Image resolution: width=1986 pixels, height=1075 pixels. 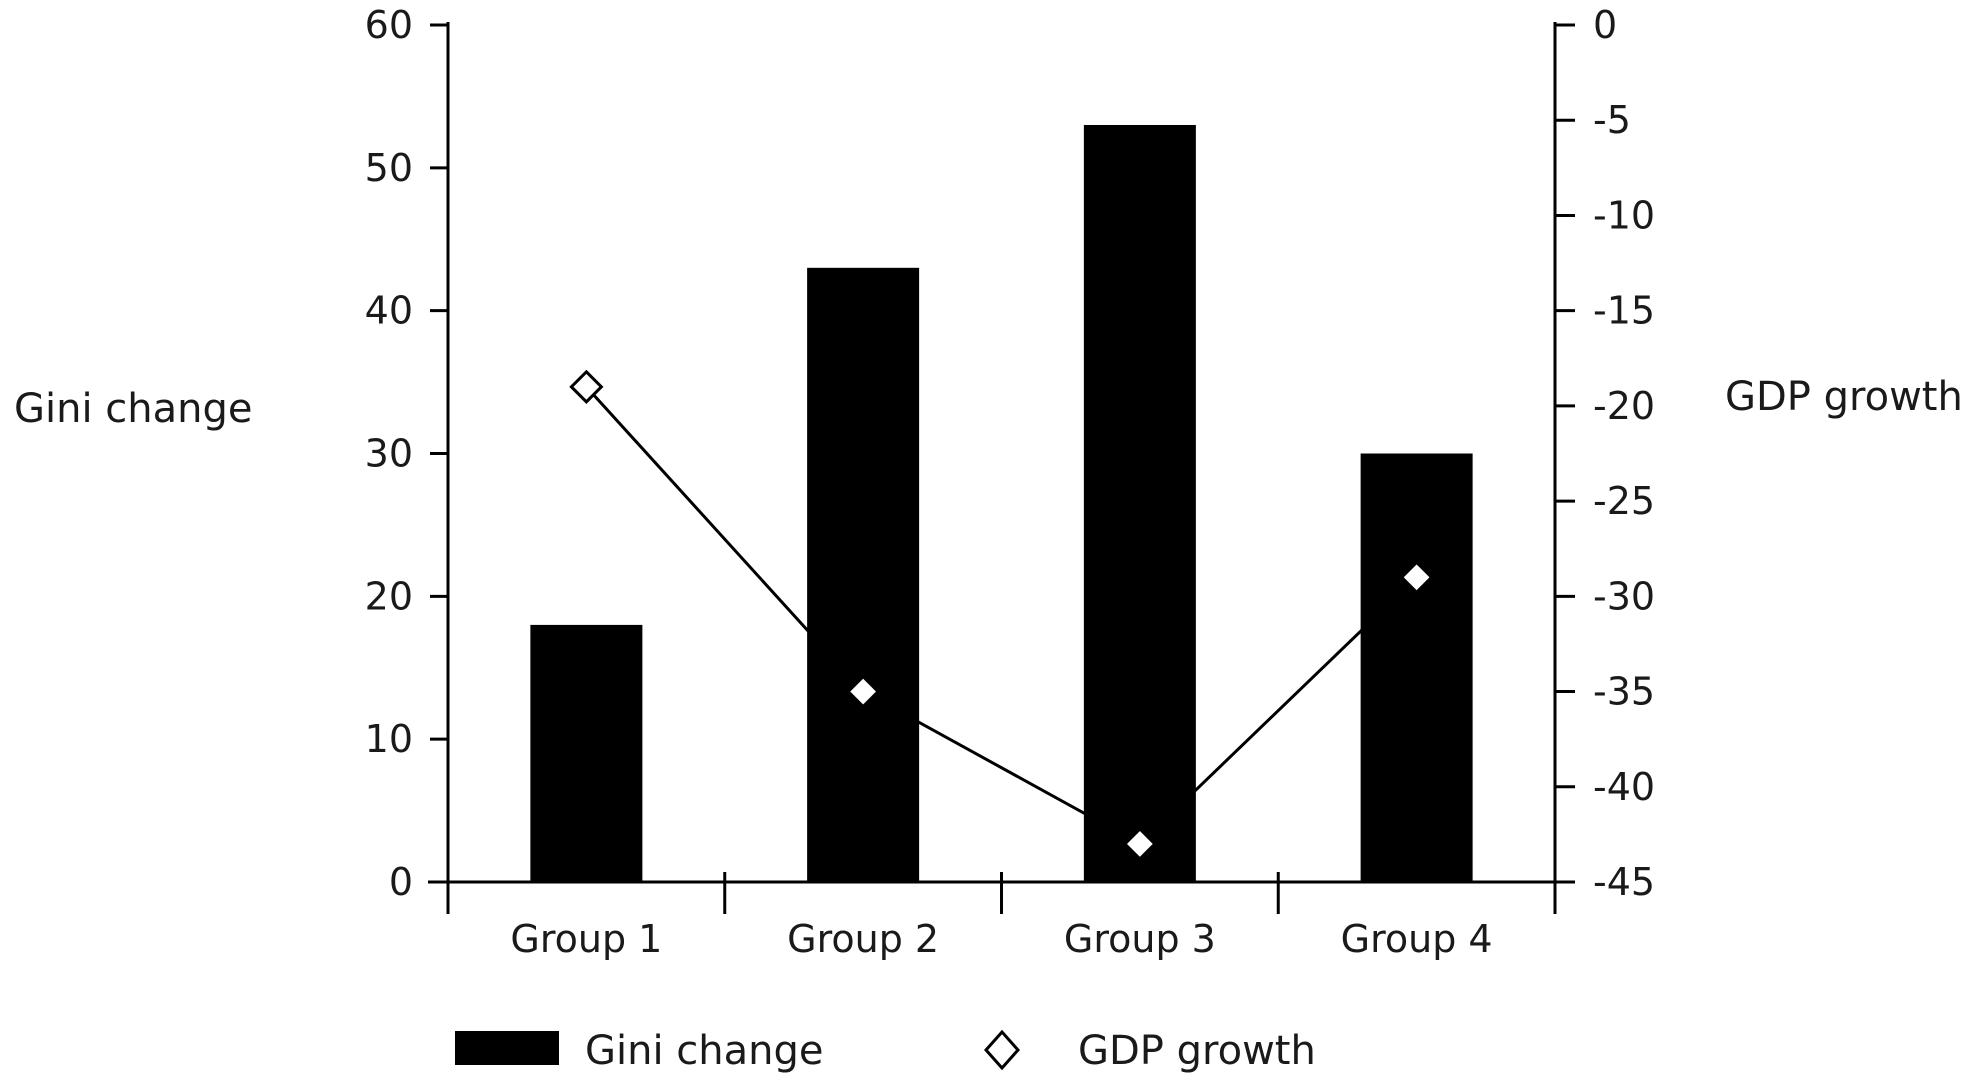 What do you see at coordinates (1844, 397) in the screenshot?
I see `y-axis-right-title: GDP growth` at bounding box center [1844, 397].